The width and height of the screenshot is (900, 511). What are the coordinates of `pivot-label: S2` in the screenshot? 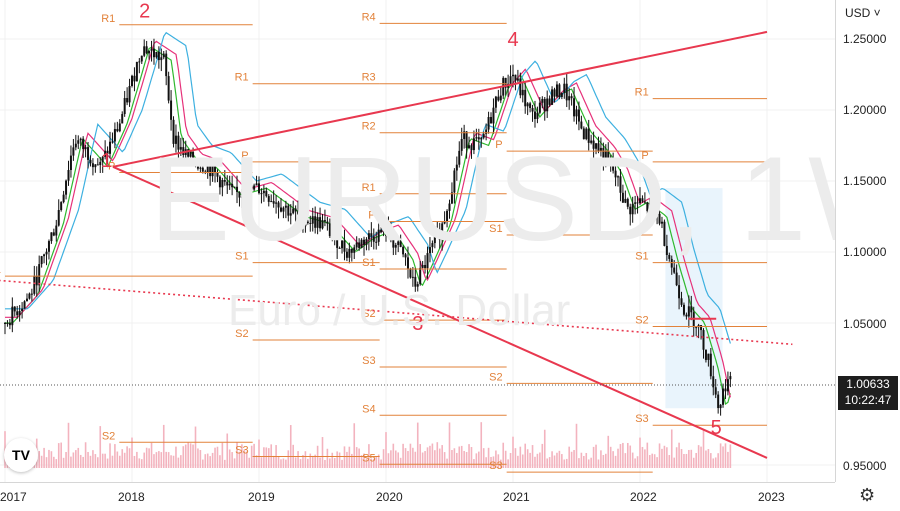 It's located at (241, 334).